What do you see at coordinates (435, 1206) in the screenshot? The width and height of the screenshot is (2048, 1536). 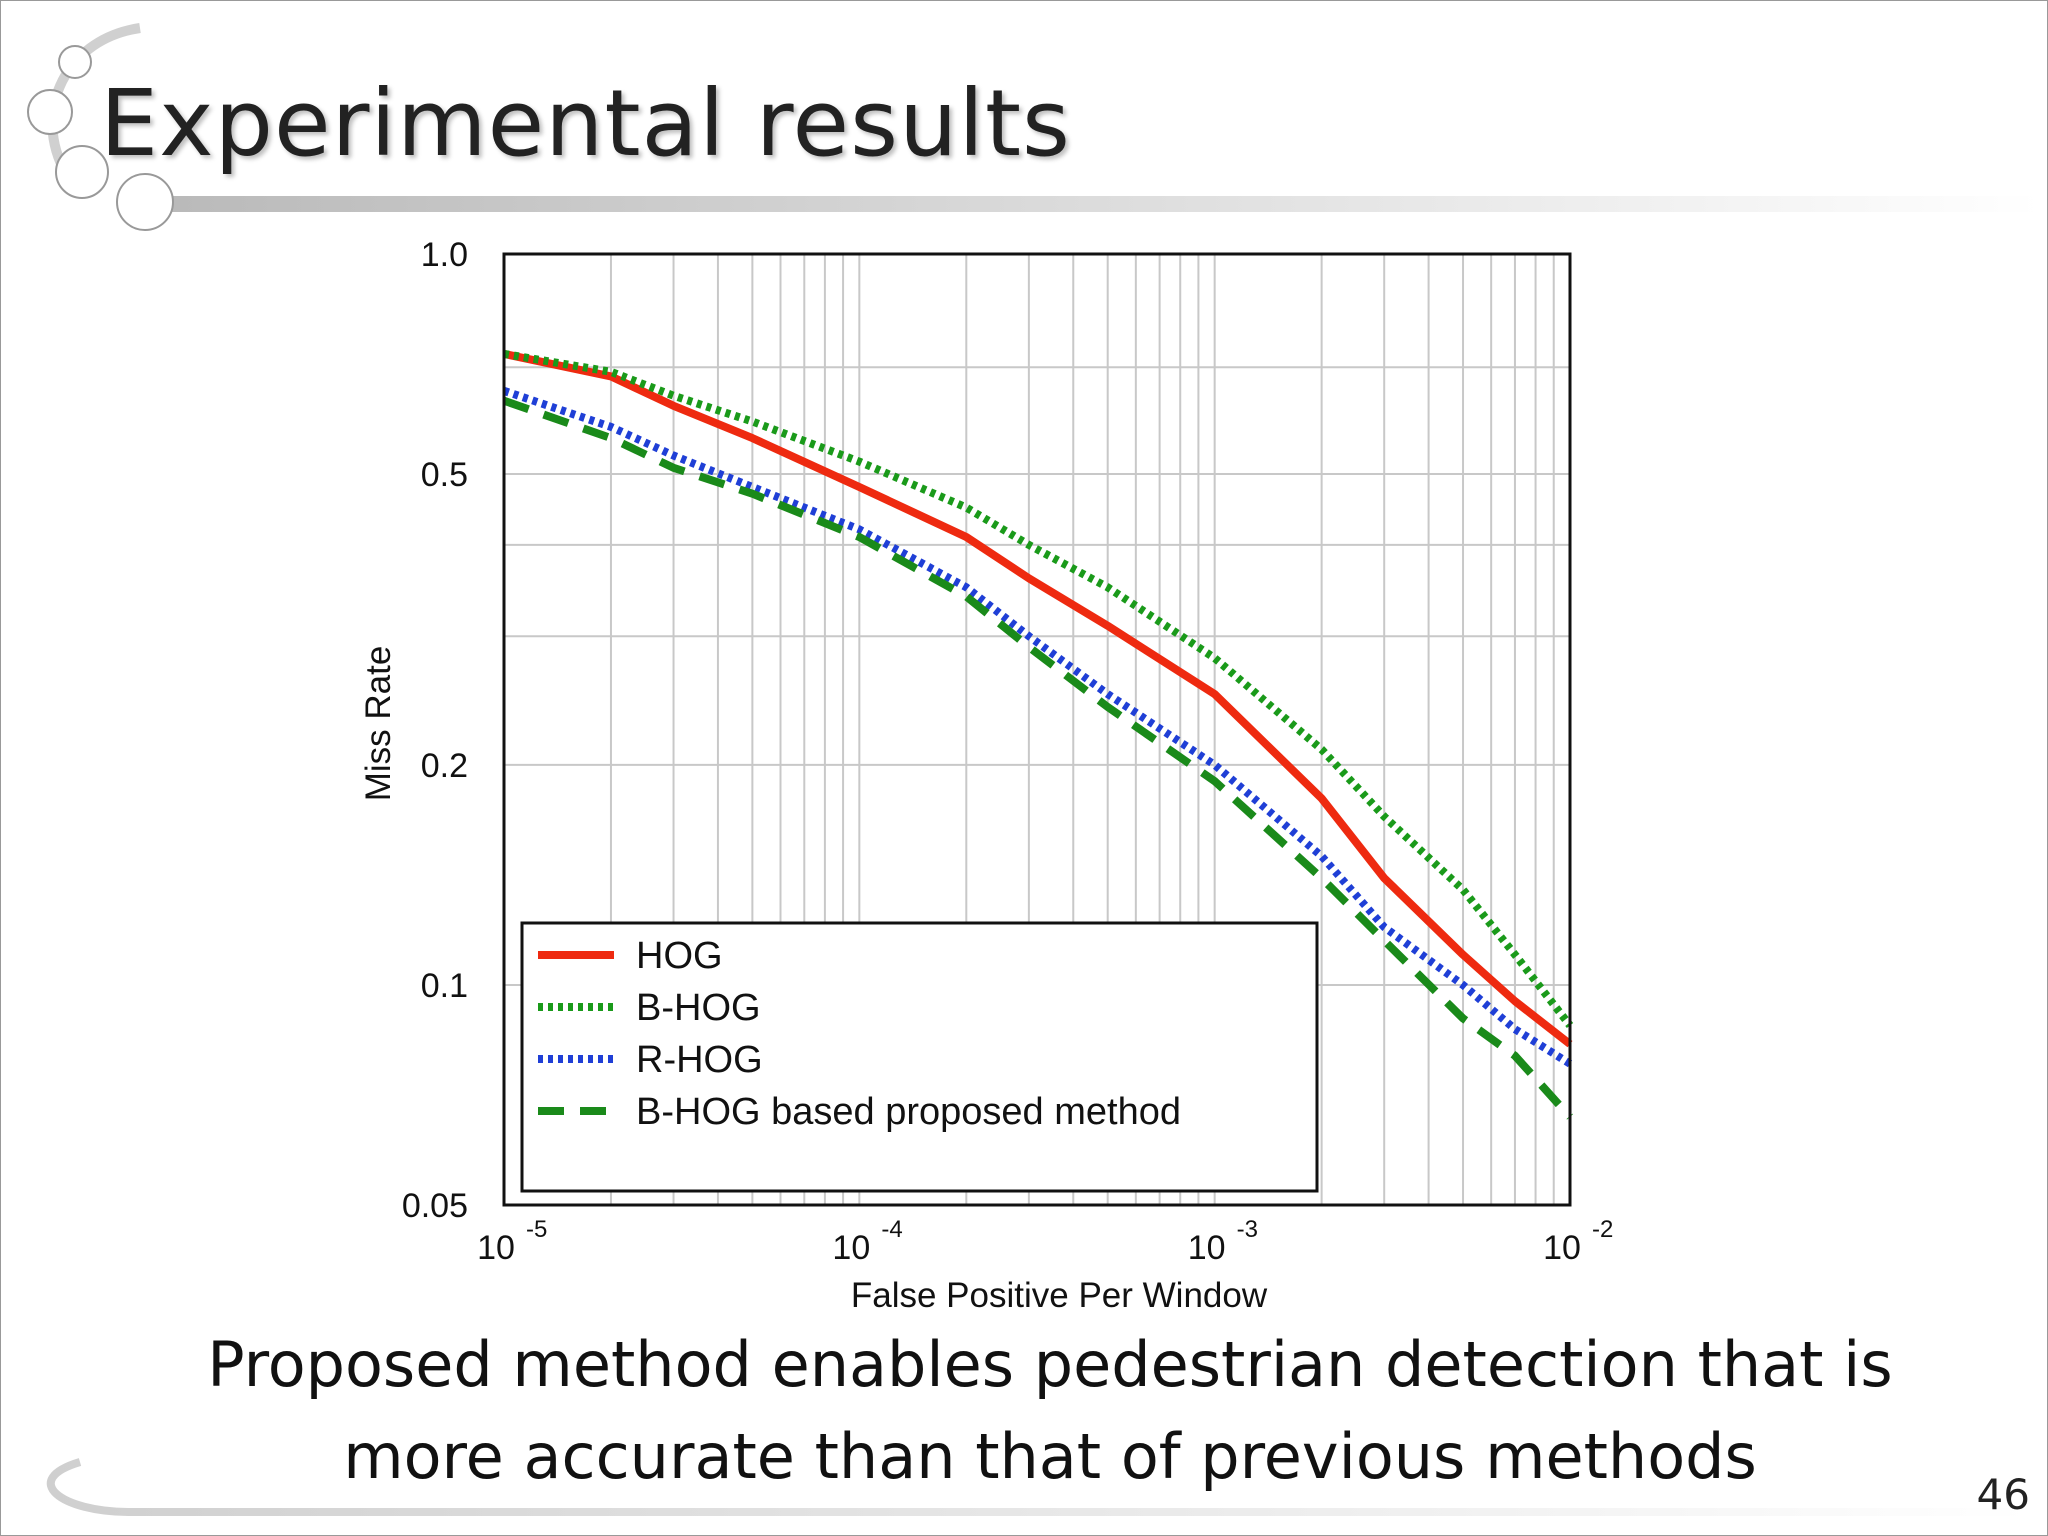 I see `y-tick-label: 0.05` at bounding box center [435, 1206].